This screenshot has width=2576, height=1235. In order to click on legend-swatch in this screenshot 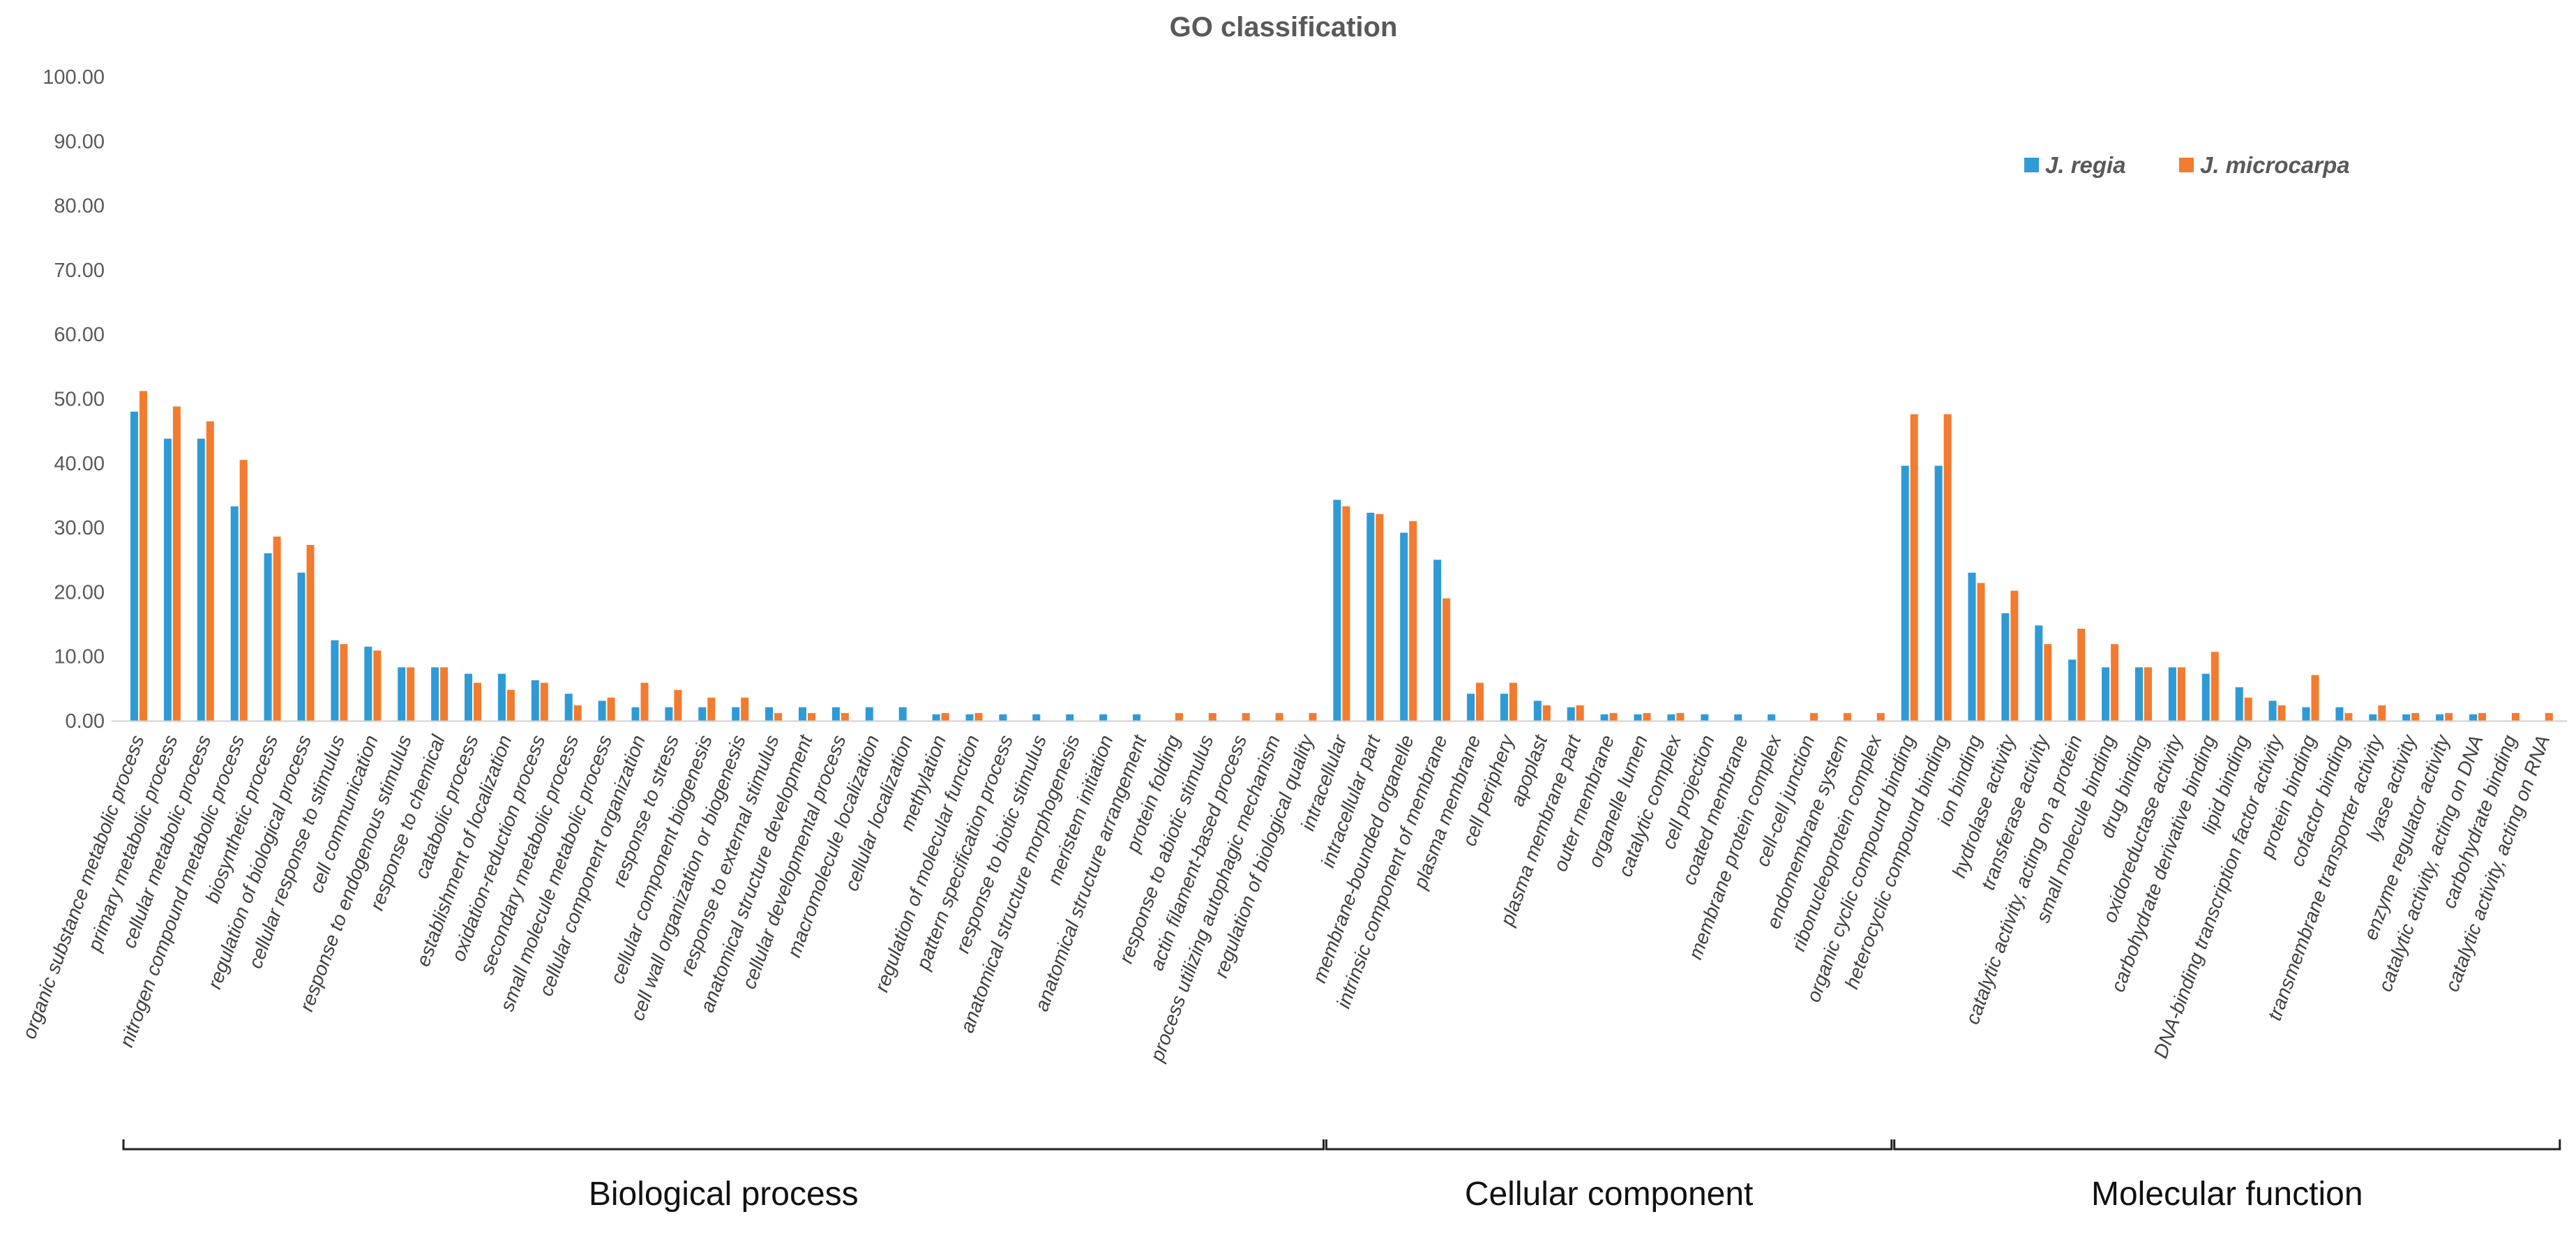, I will do `click(2186, 165)`.